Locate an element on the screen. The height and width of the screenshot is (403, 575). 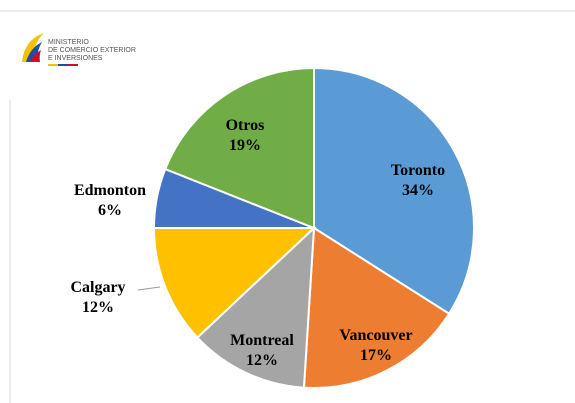
slice-value: 19% is located at coordinates (245, 145).